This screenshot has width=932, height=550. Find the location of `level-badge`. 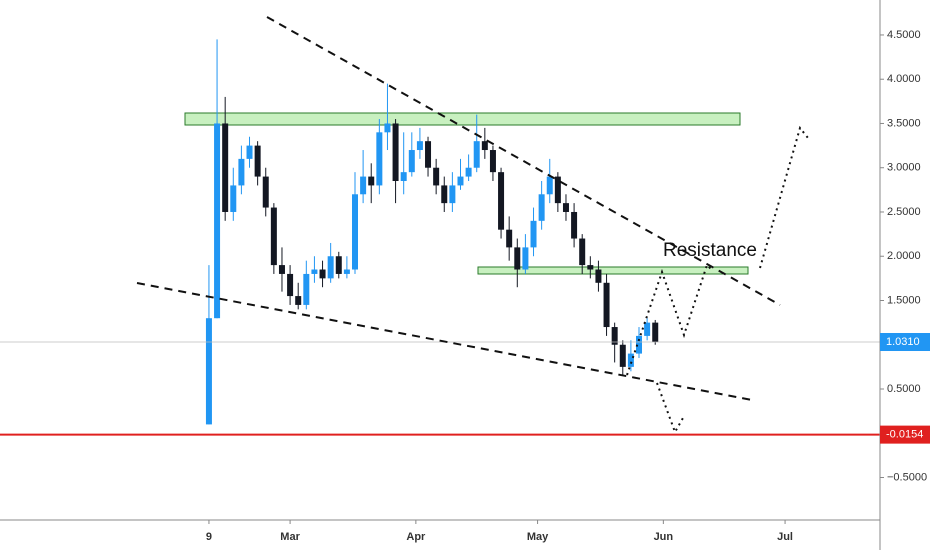

level-badge is located at coordinates (905, 434).